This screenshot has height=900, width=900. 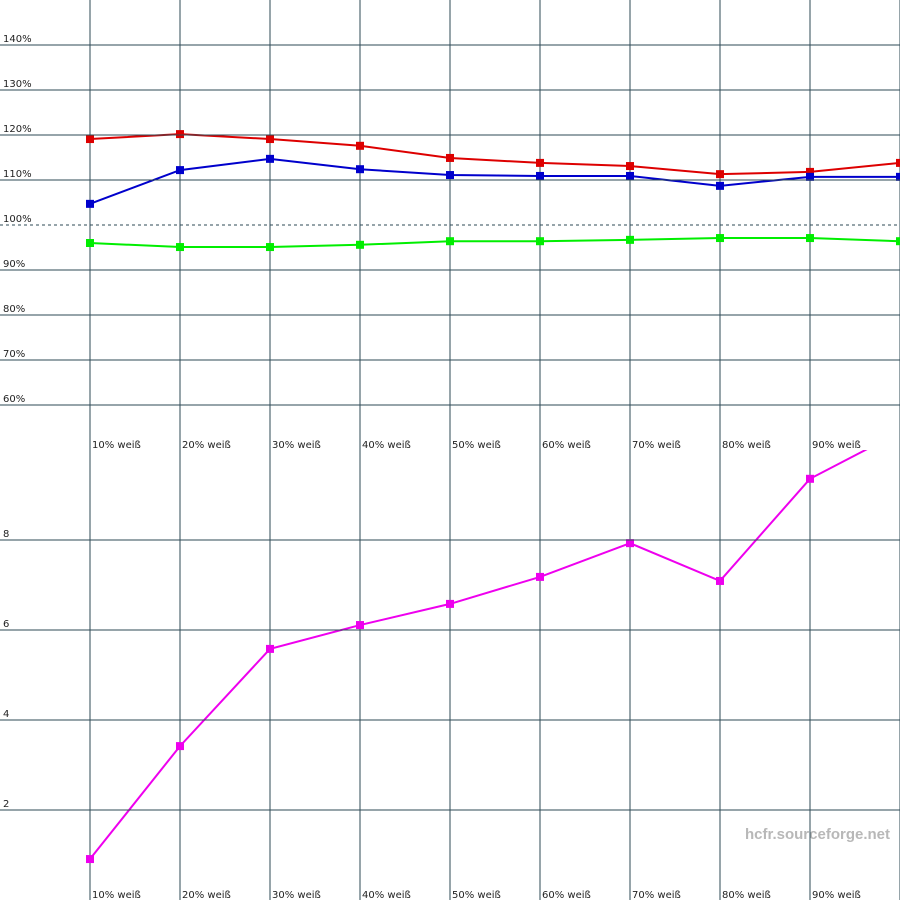 What do you see at coordinates (14, 354) in the screenshot?
I see `y-tick-label: 70%` at bounding box center [14, 354].